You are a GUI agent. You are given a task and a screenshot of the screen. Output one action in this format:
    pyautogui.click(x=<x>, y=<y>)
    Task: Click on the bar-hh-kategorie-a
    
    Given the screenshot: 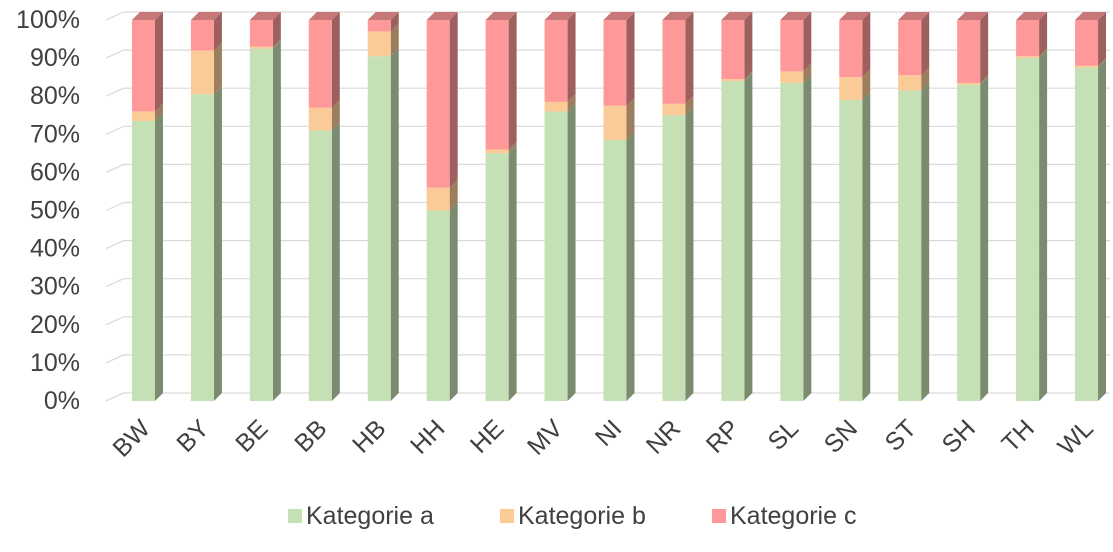 What is the action you would take?
    pyautogui.click(x=442, y=301)
    